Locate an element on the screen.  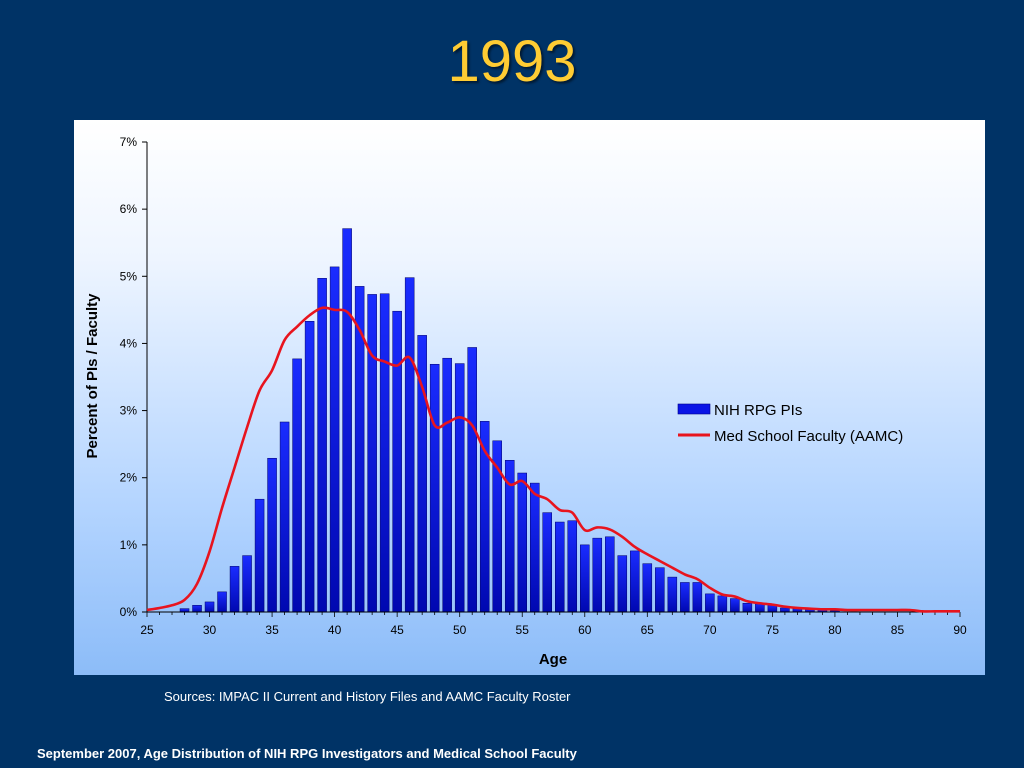
x-tick-label: 60 is located at coordinates (585, 630).